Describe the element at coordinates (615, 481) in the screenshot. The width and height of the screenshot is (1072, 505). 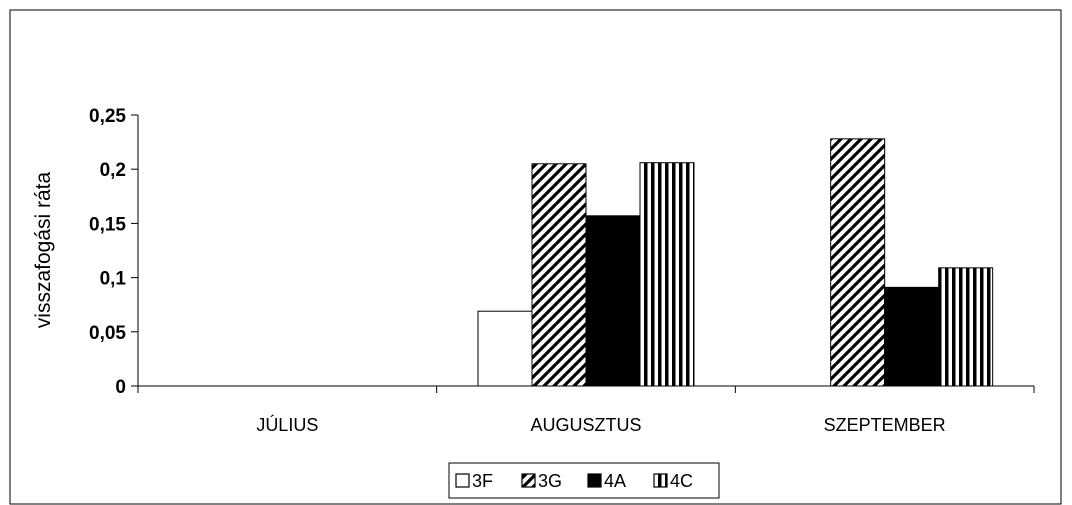
I see `legend-label-4a: 4A` at that location.